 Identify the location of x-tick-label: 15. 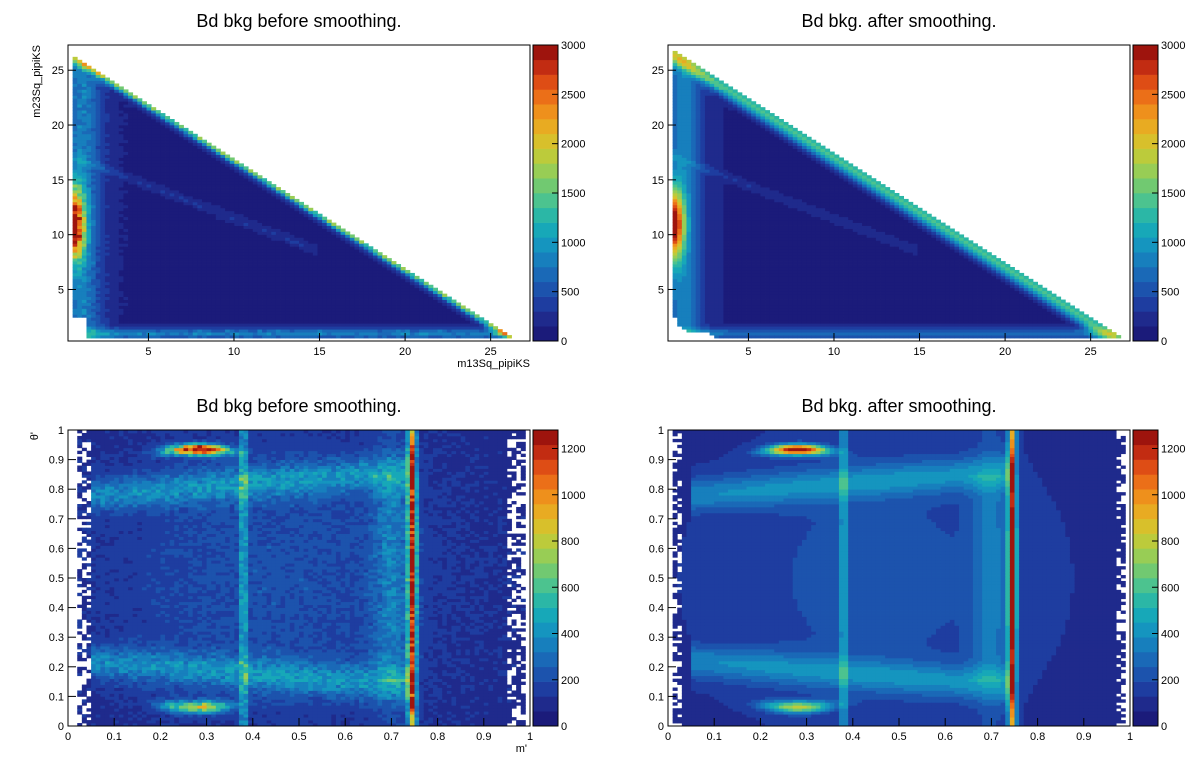
(319, 352).